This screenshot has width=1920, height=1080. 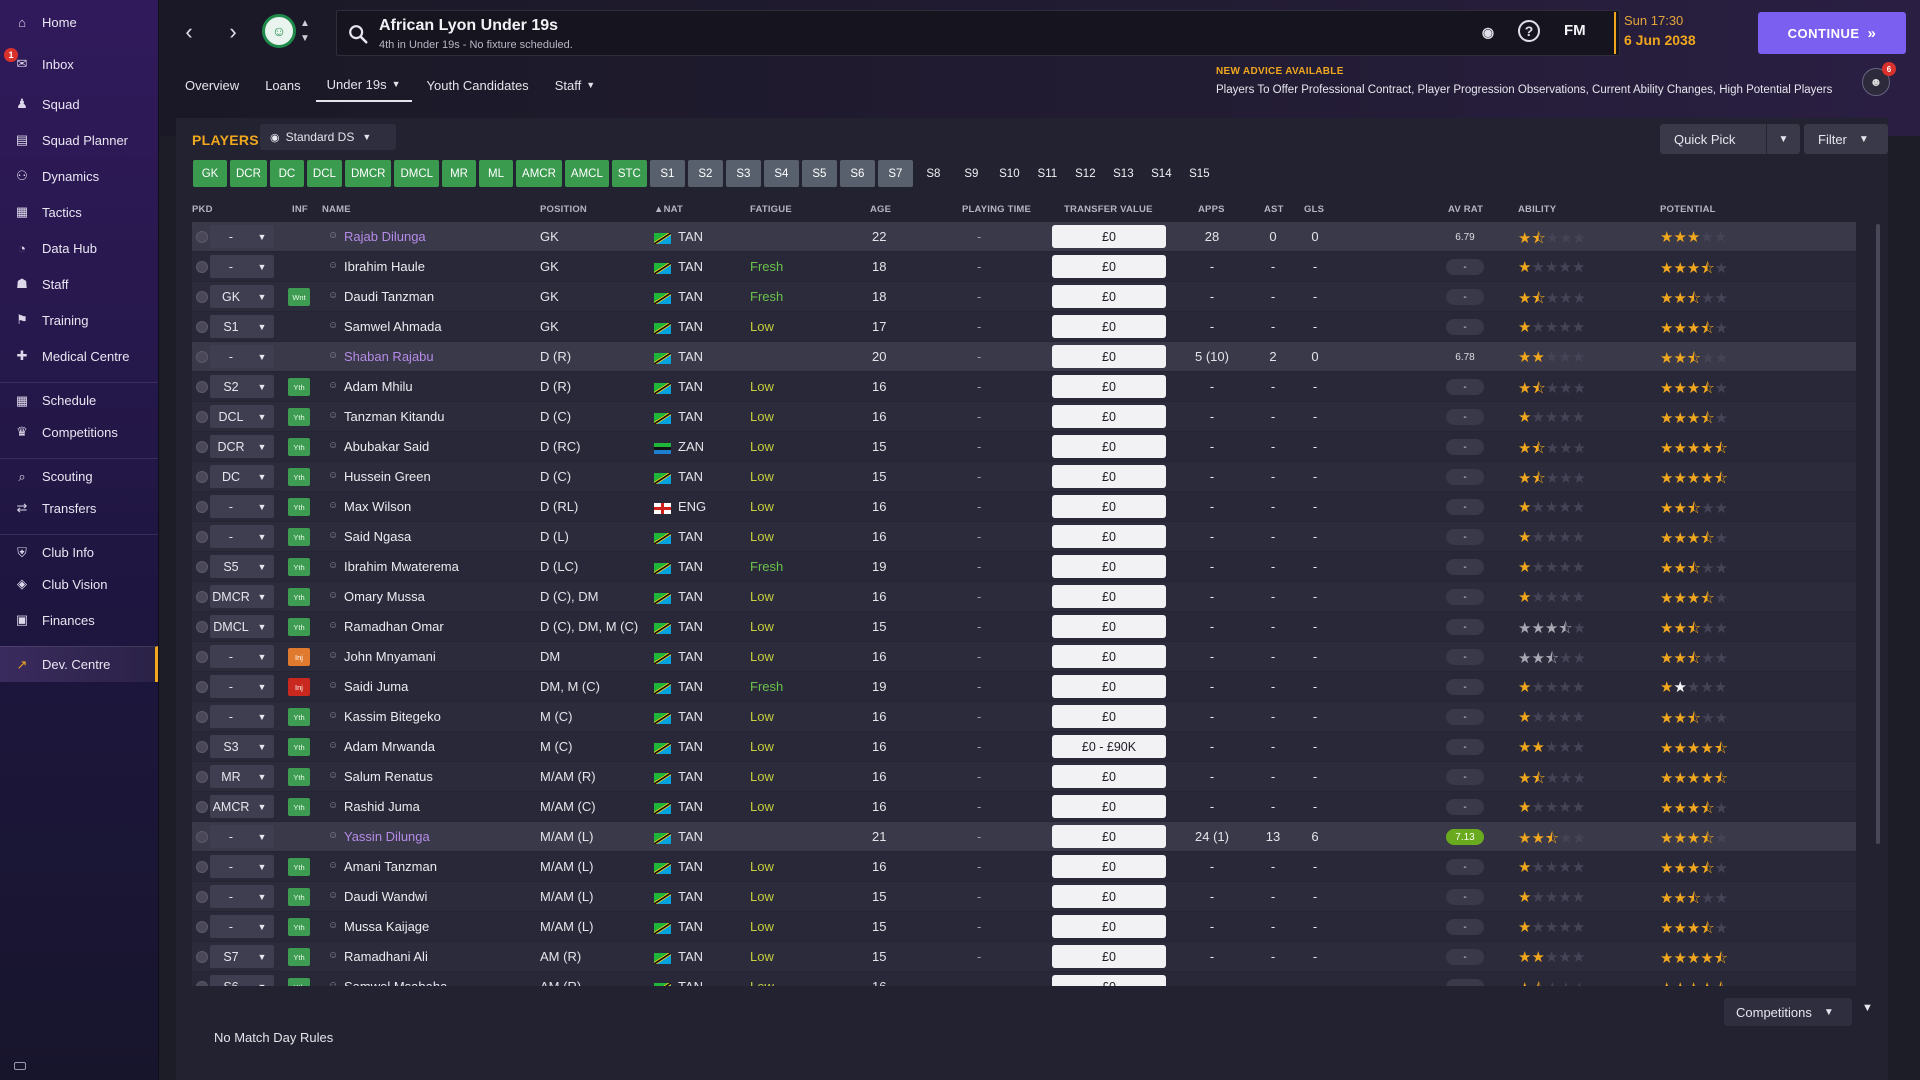 What do you see at coordinates (242, 980) in the screenshot?
I see `pkd-dropdown: S6▼` at bounding box center [242, 980].